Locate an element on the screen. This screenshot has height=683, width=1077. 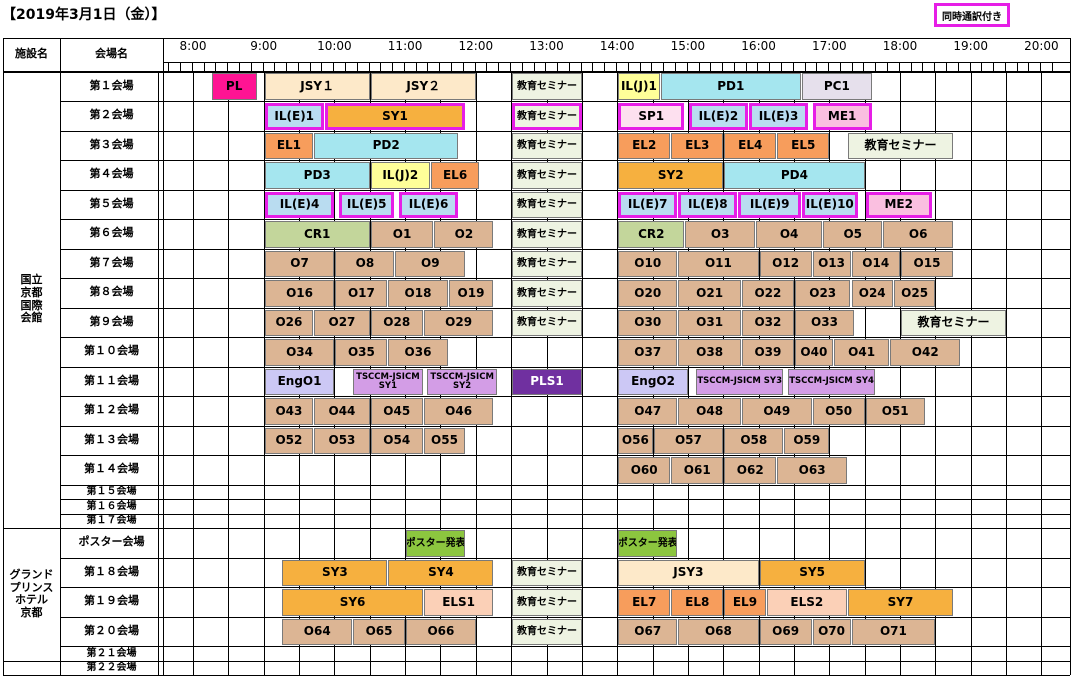
session-block: IL(E)10 is located at coordinates (830, 204).